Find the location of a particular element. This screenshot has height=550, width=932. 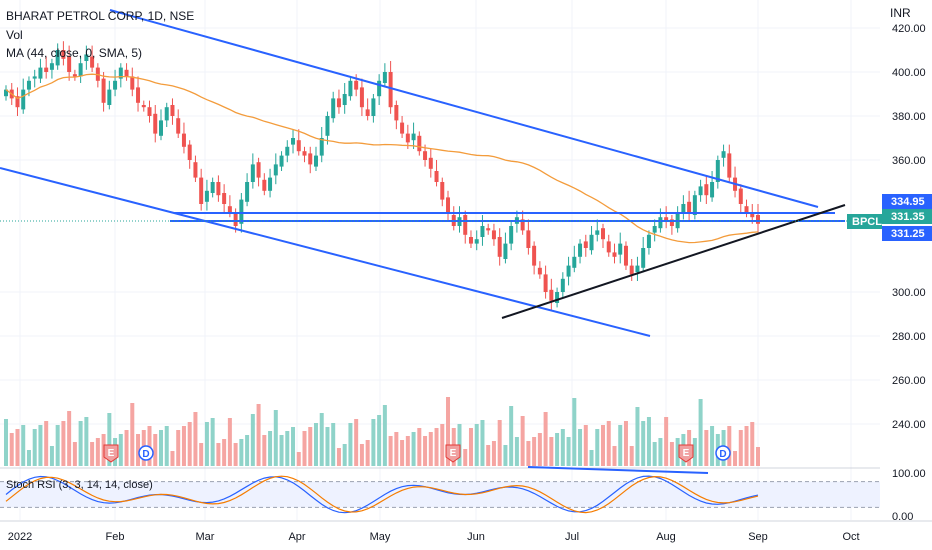

currency-label: INR is located at coordinates (900, 13).